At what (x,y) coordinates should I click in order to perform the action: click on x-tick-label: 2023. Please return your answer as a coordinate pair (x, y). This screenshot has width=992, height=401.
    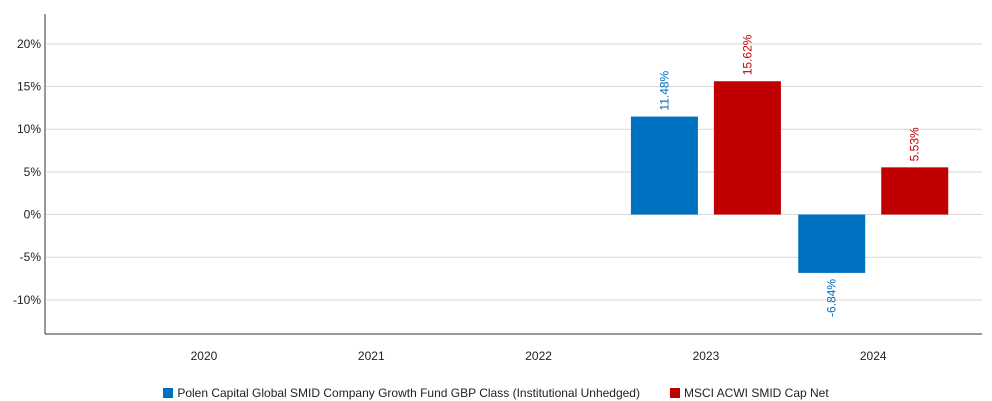
    Looking at the image, I should click on (706, 356).